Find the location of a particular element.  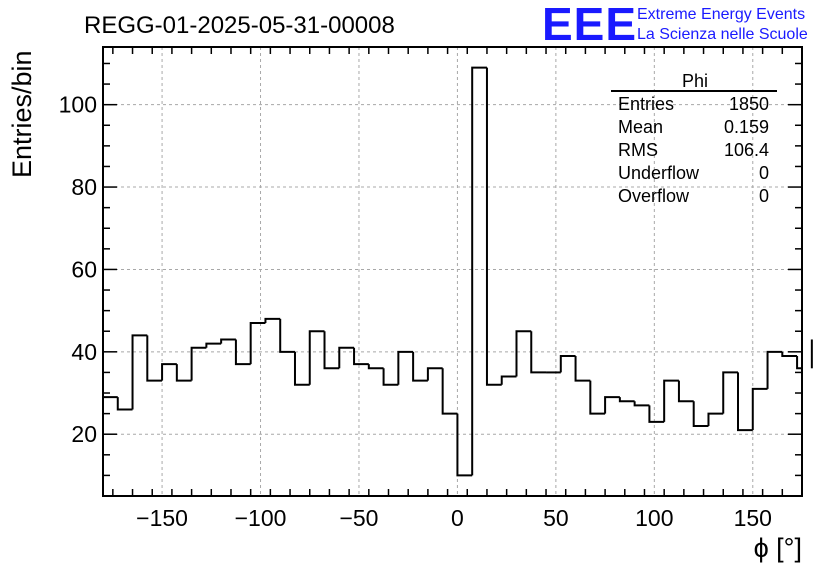

y-tick-label: 80 is located at coordinates (84, 187).